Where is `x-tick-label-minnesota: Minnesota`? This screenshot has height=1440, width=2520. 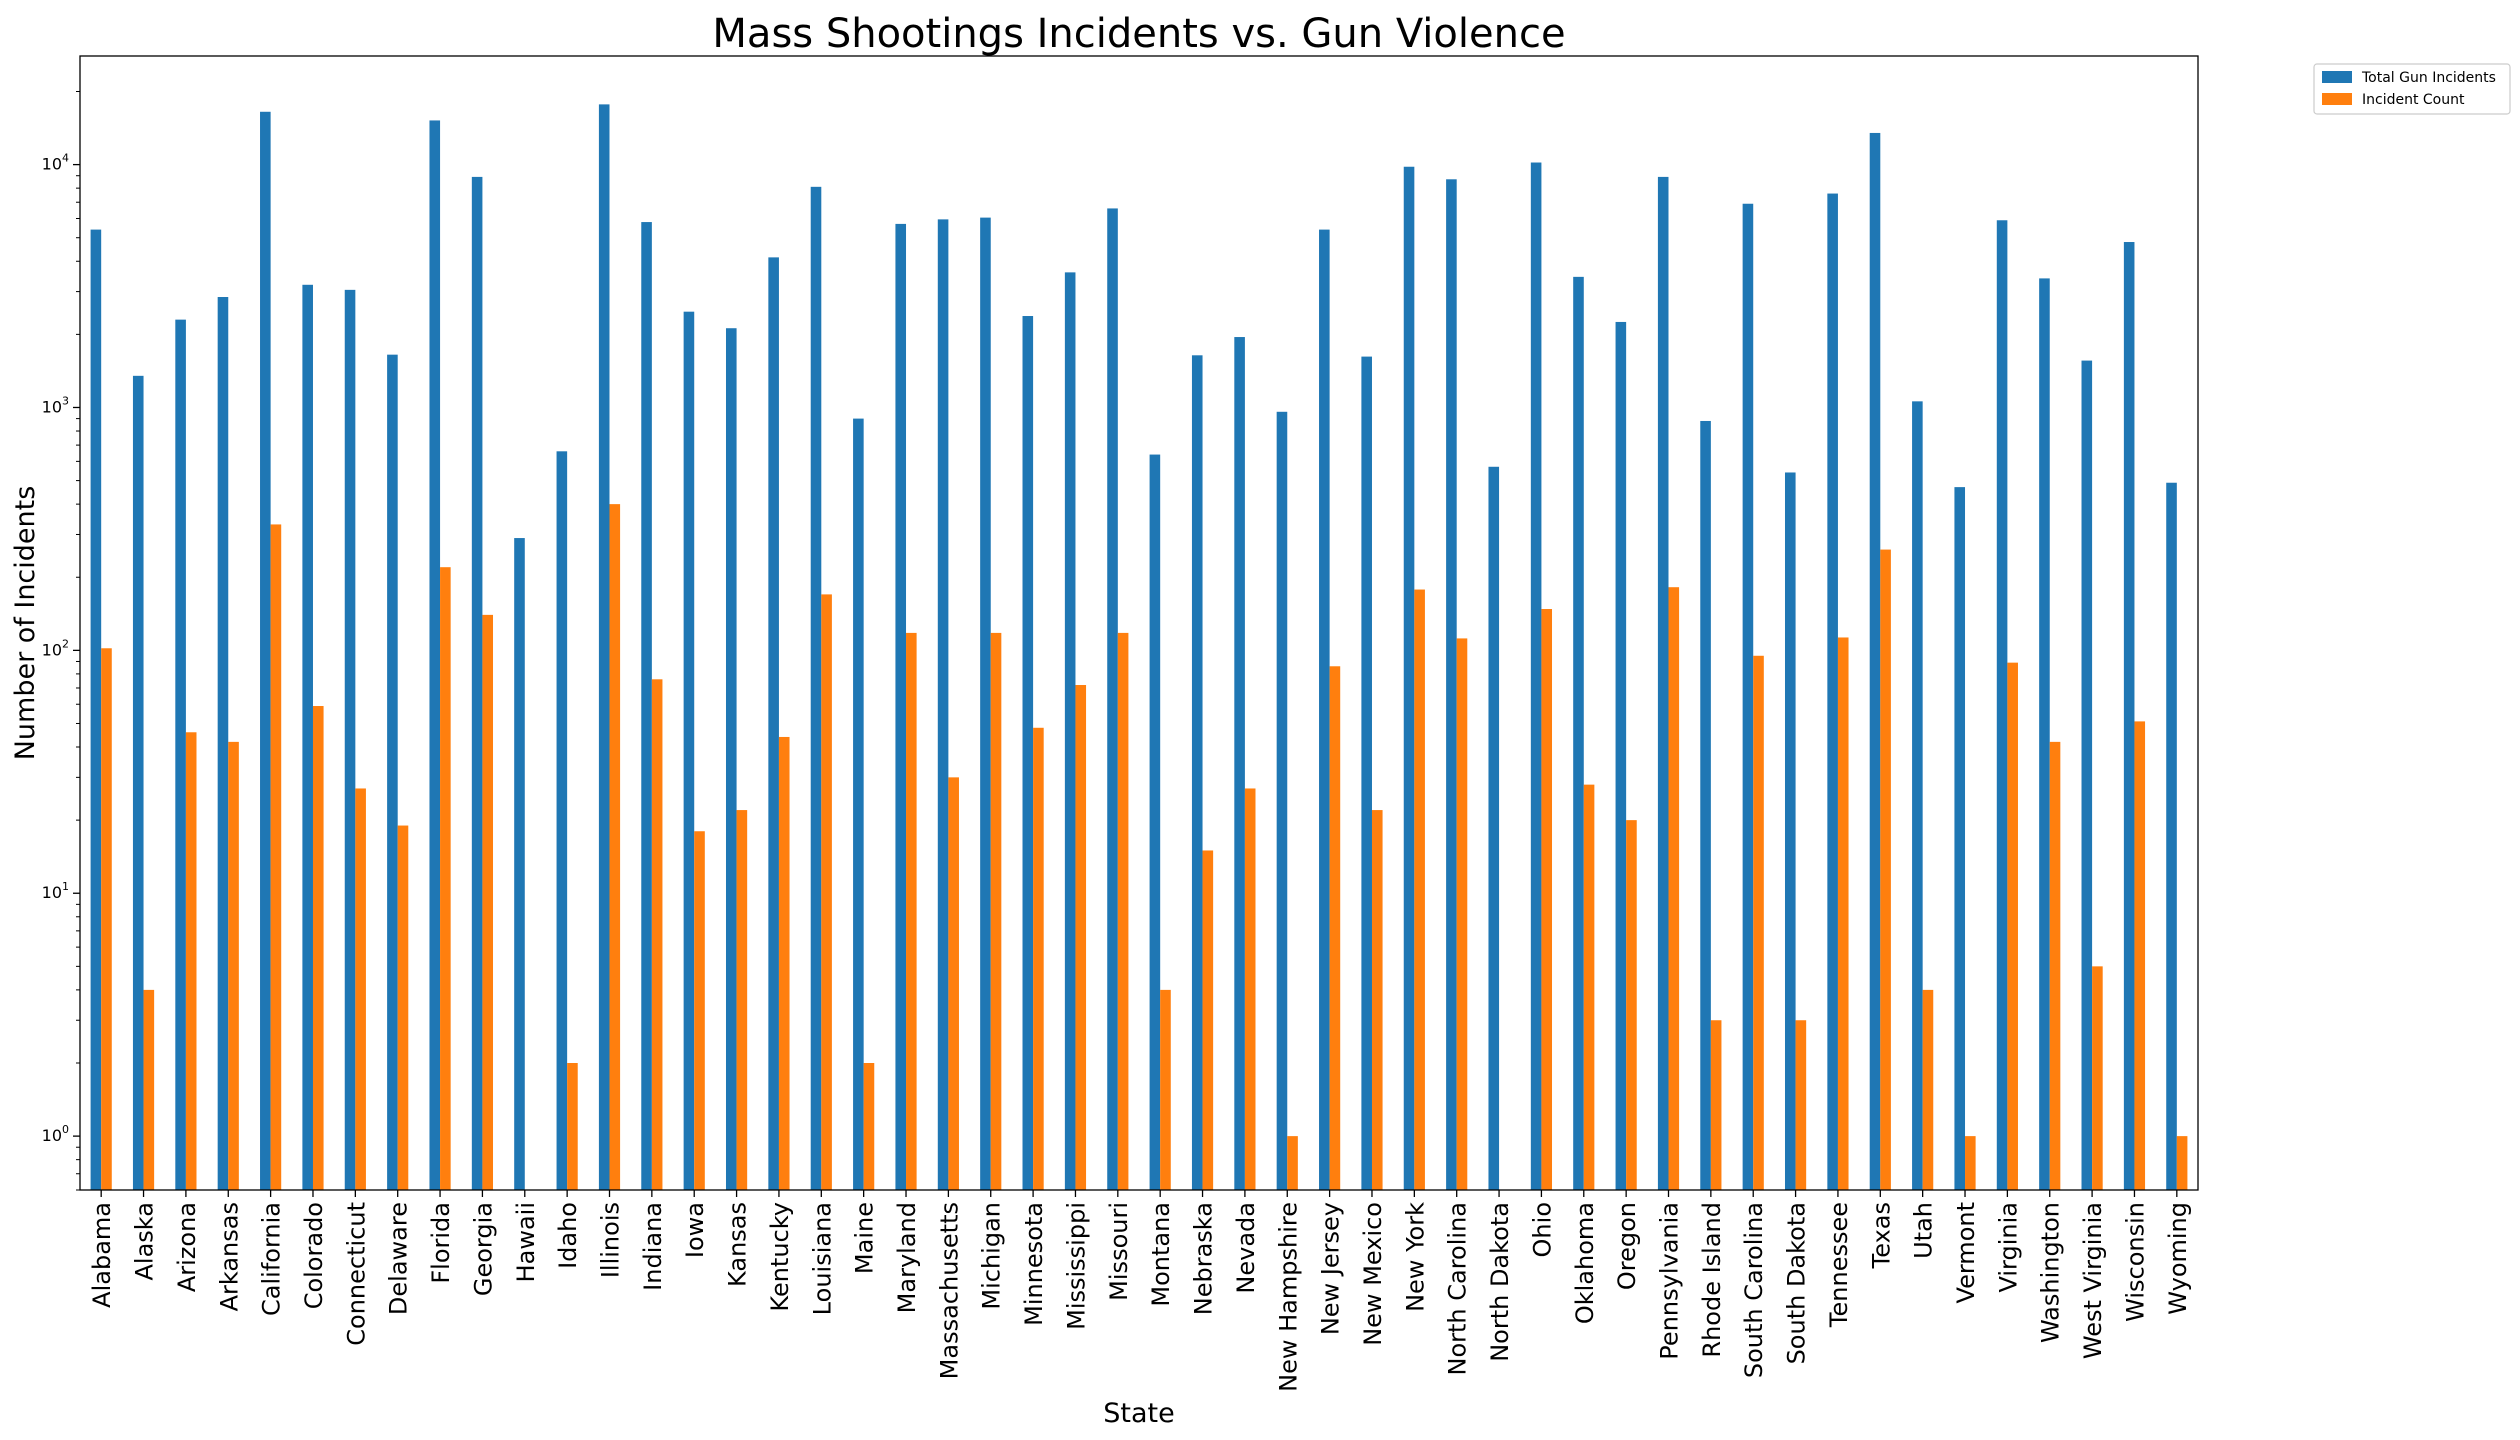
x-tick-label-minnesota: Minnesota is located at coordinates (1034, 1264).